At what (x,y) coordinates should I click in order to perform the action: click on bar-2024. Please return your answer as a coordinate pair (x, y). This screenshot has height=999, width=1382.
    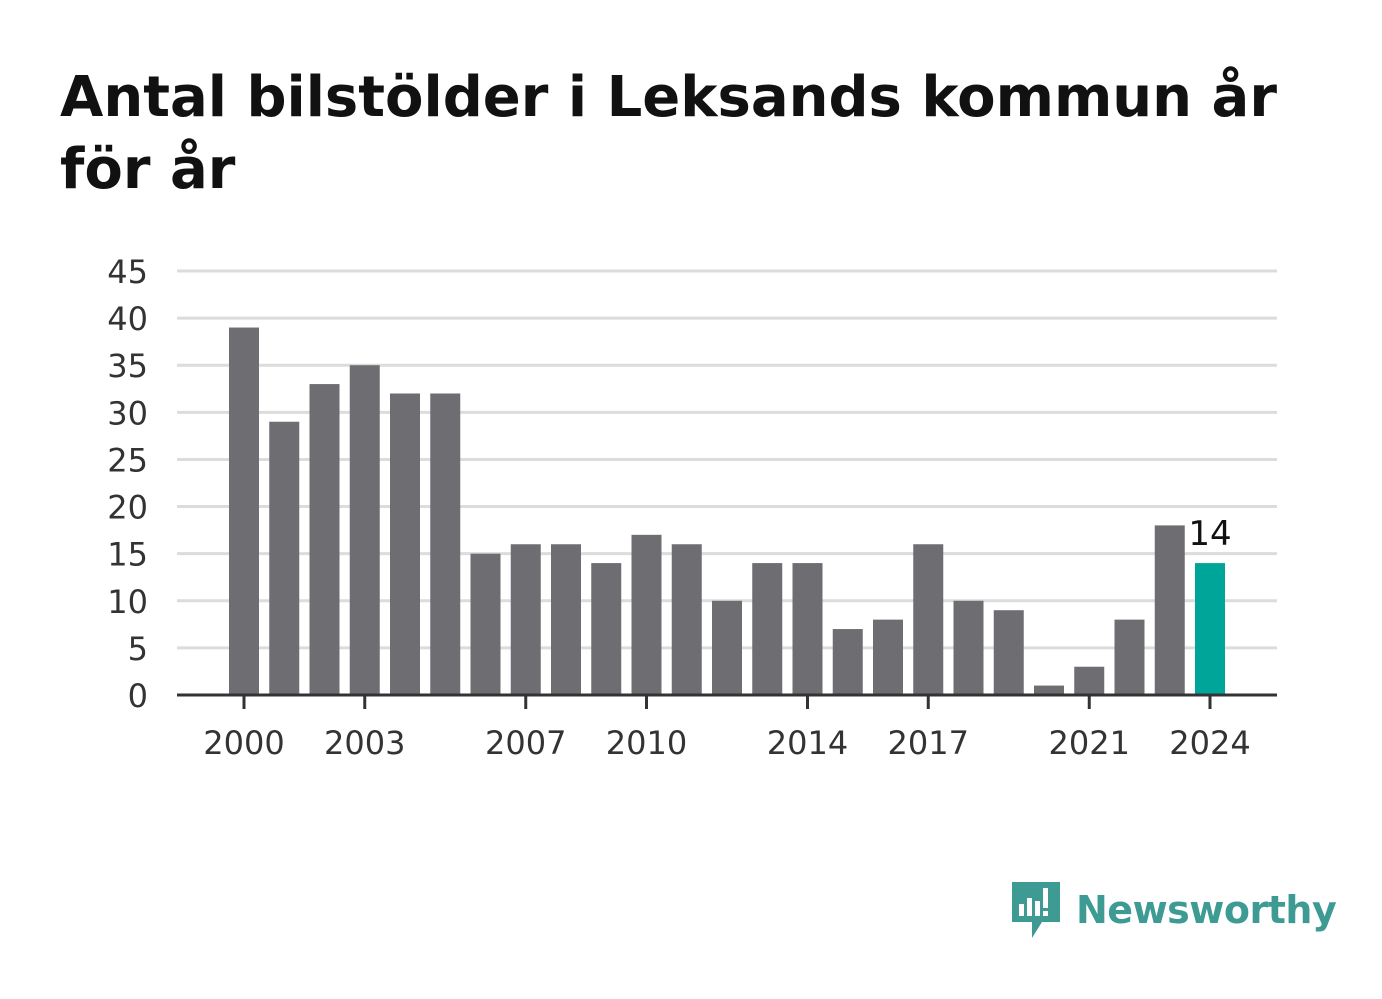
    Looking at the image, I should click on (1210, 629).